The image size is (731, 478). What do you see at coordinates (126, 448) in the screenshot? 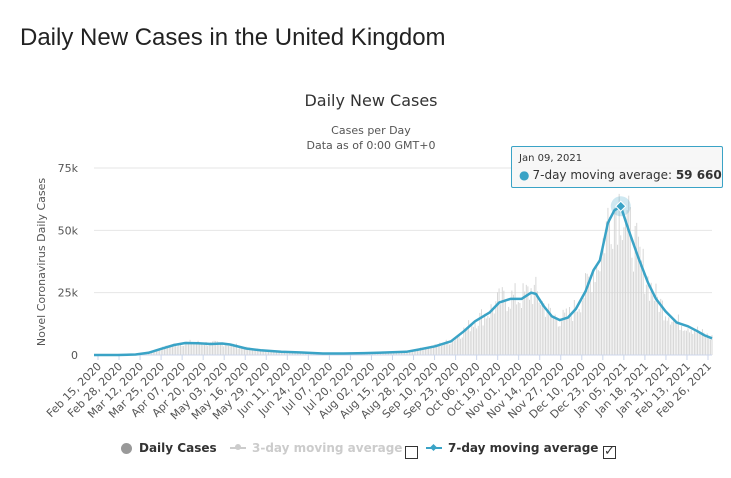
I see `legend-dot-icon` at bounding box center [126, 448].